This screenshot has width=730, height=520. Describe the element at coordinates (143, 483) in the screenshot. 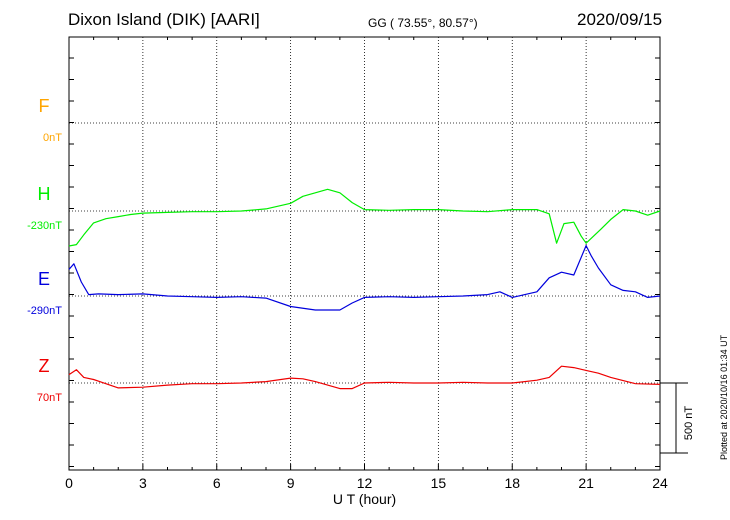

I see `x-tick-label: 3` at that location.